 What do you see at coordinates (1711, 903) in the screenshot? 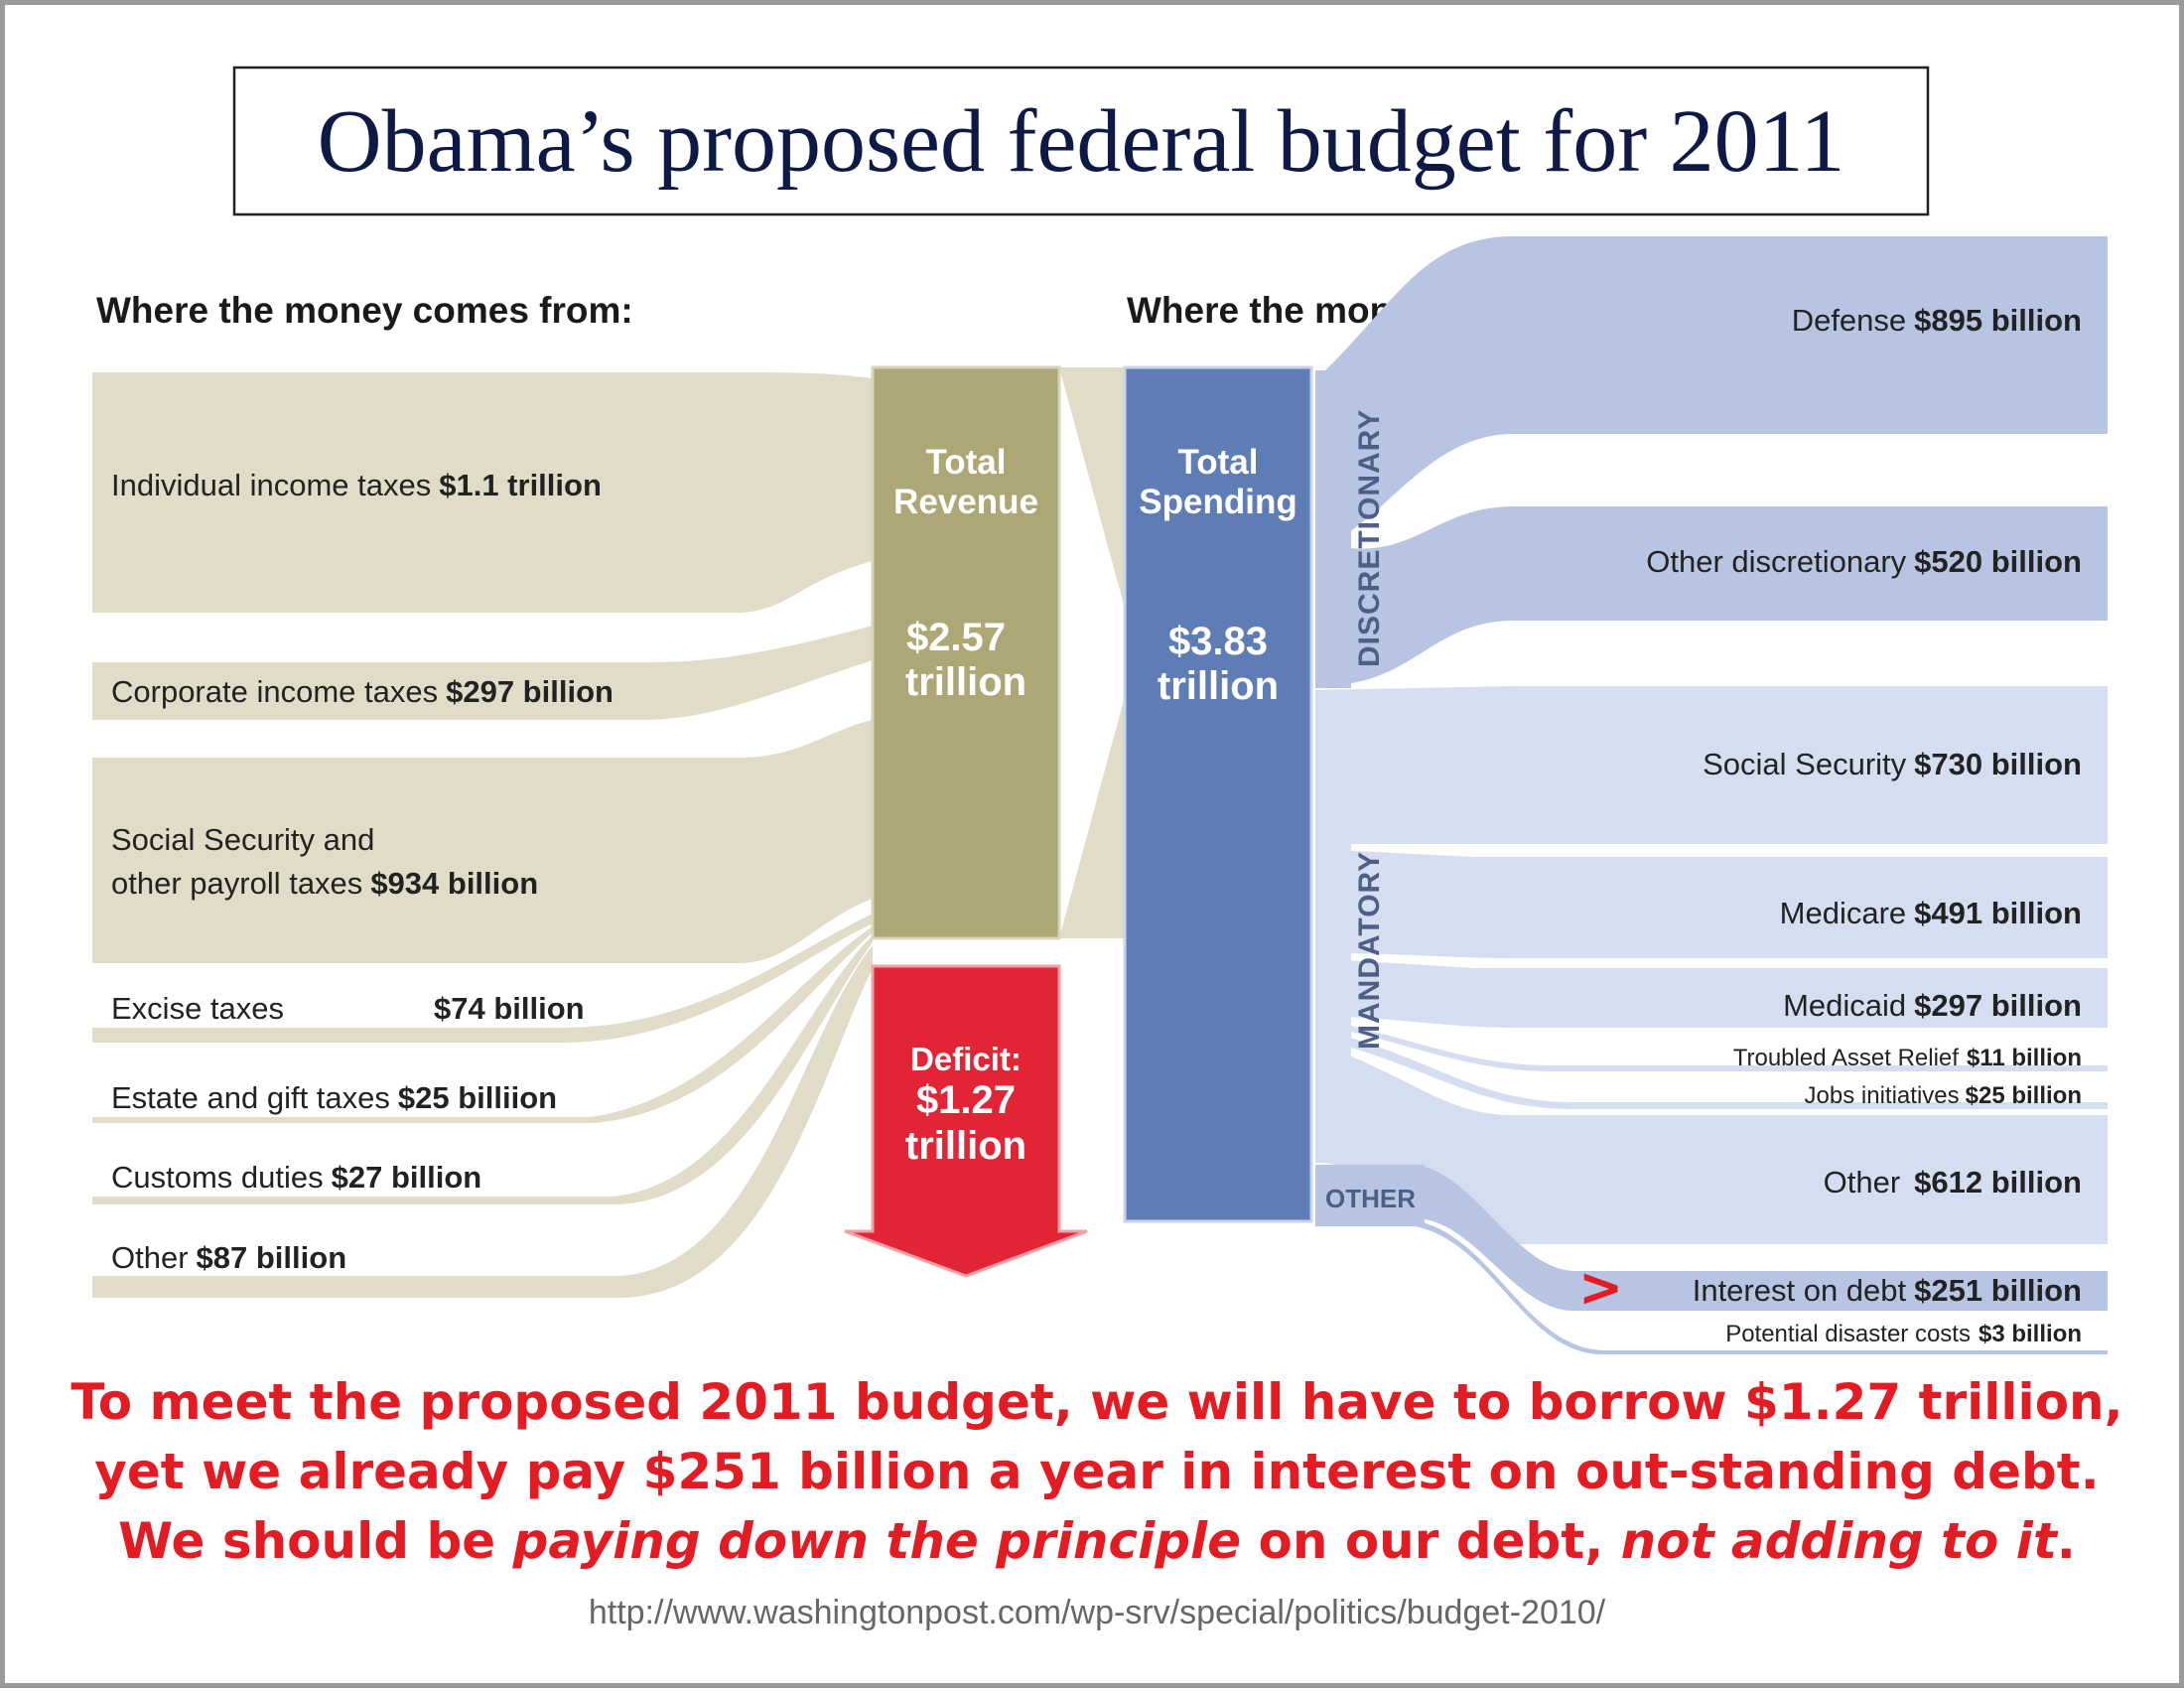
I see `flow-medicare` at bounding box center [1711, 903].